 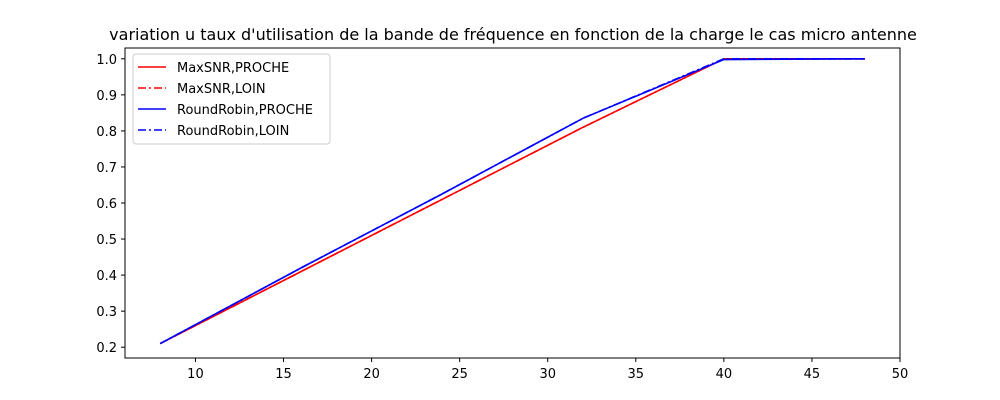 I want to click on x-tick-label: 25, so click(x=459, y=374).